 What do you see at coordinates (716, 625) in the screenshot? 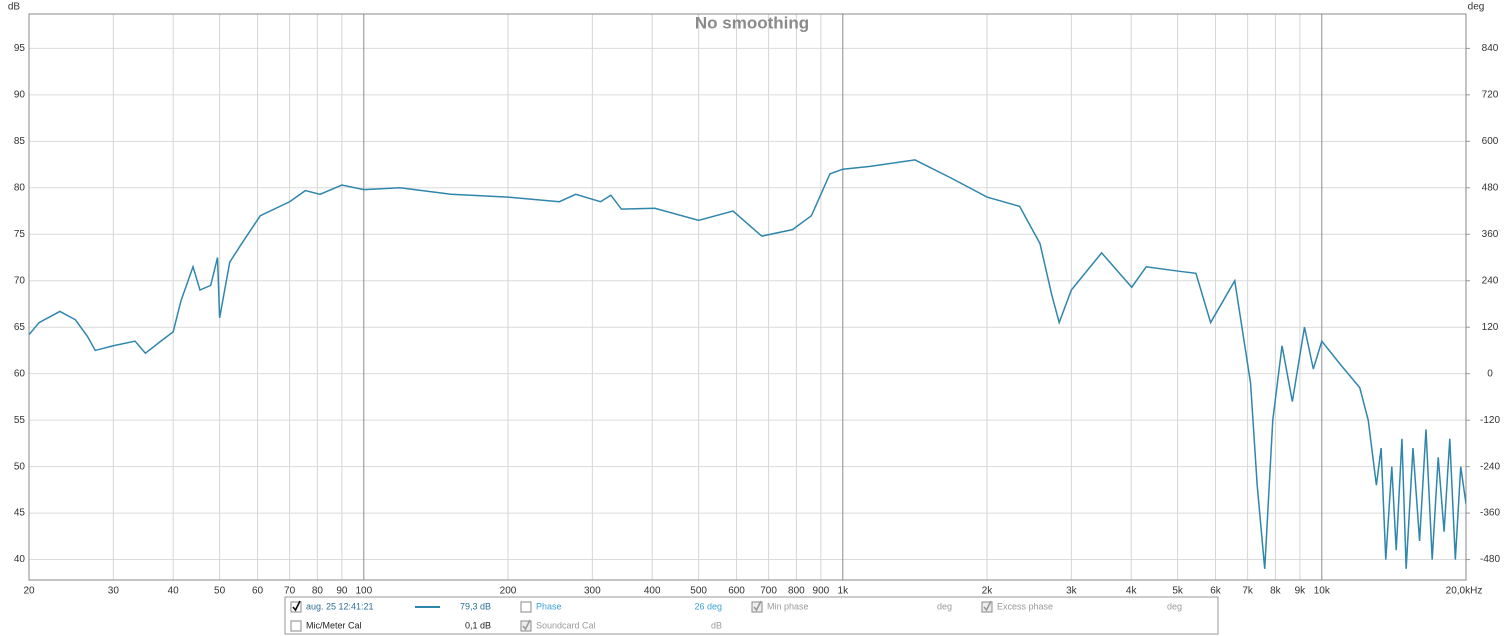
I see `legend-reading: dB` at bounding box center [716, 625].